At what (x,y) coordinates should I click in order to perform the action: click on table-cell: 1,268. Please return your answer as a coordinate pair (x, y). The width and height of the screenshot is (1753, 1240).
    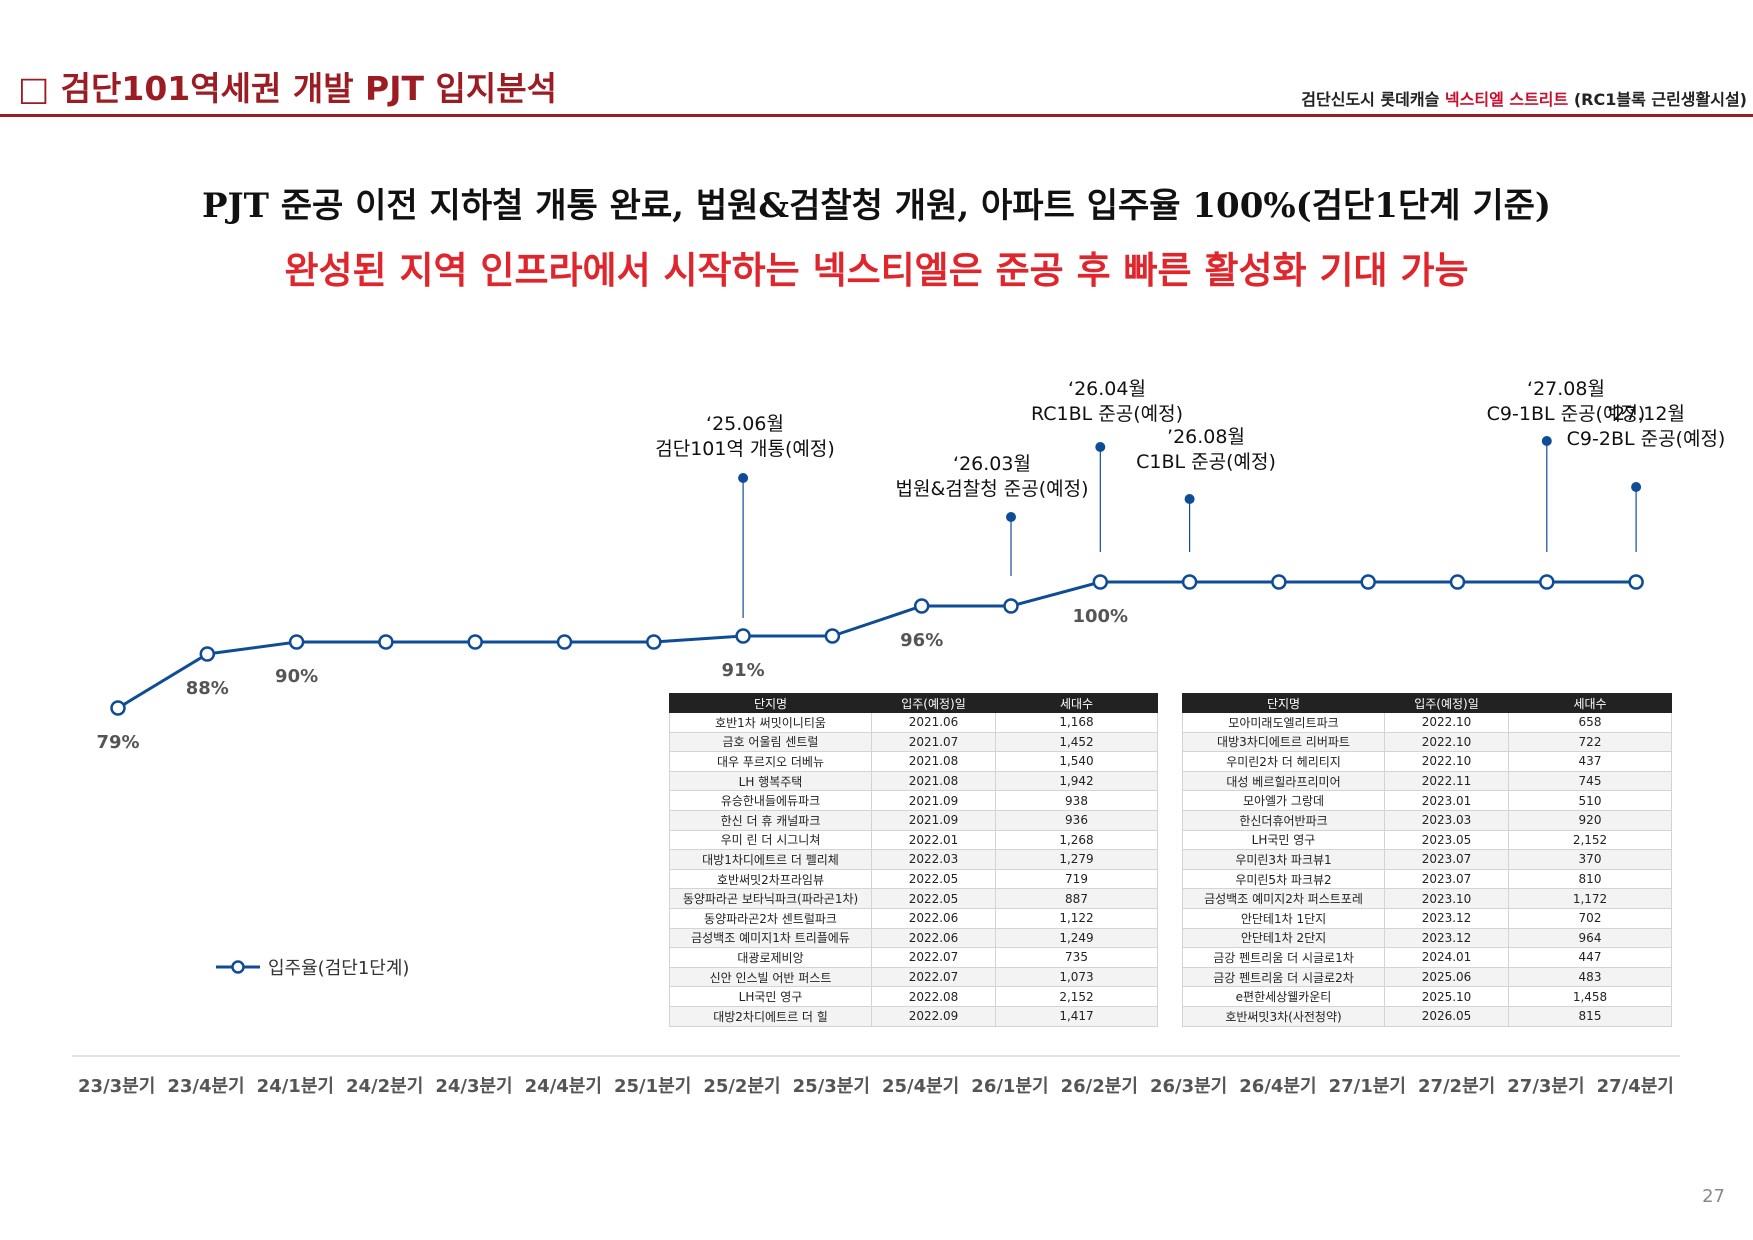
    Looking at the image, I should click on (1076, 840).